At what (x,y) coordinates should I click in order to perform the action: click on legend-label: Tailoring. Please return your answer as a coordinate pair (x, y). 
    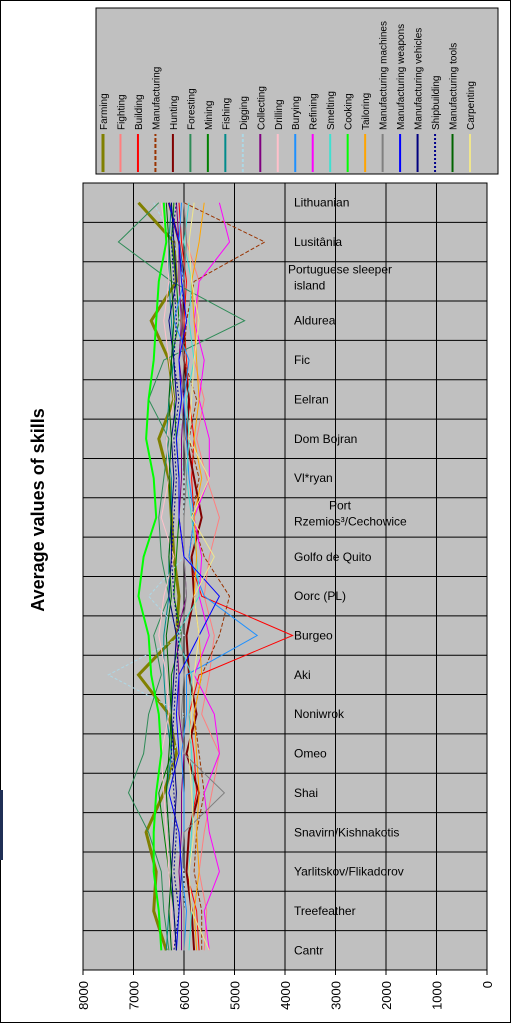
    Looking at the image, I should click on (366, 111).